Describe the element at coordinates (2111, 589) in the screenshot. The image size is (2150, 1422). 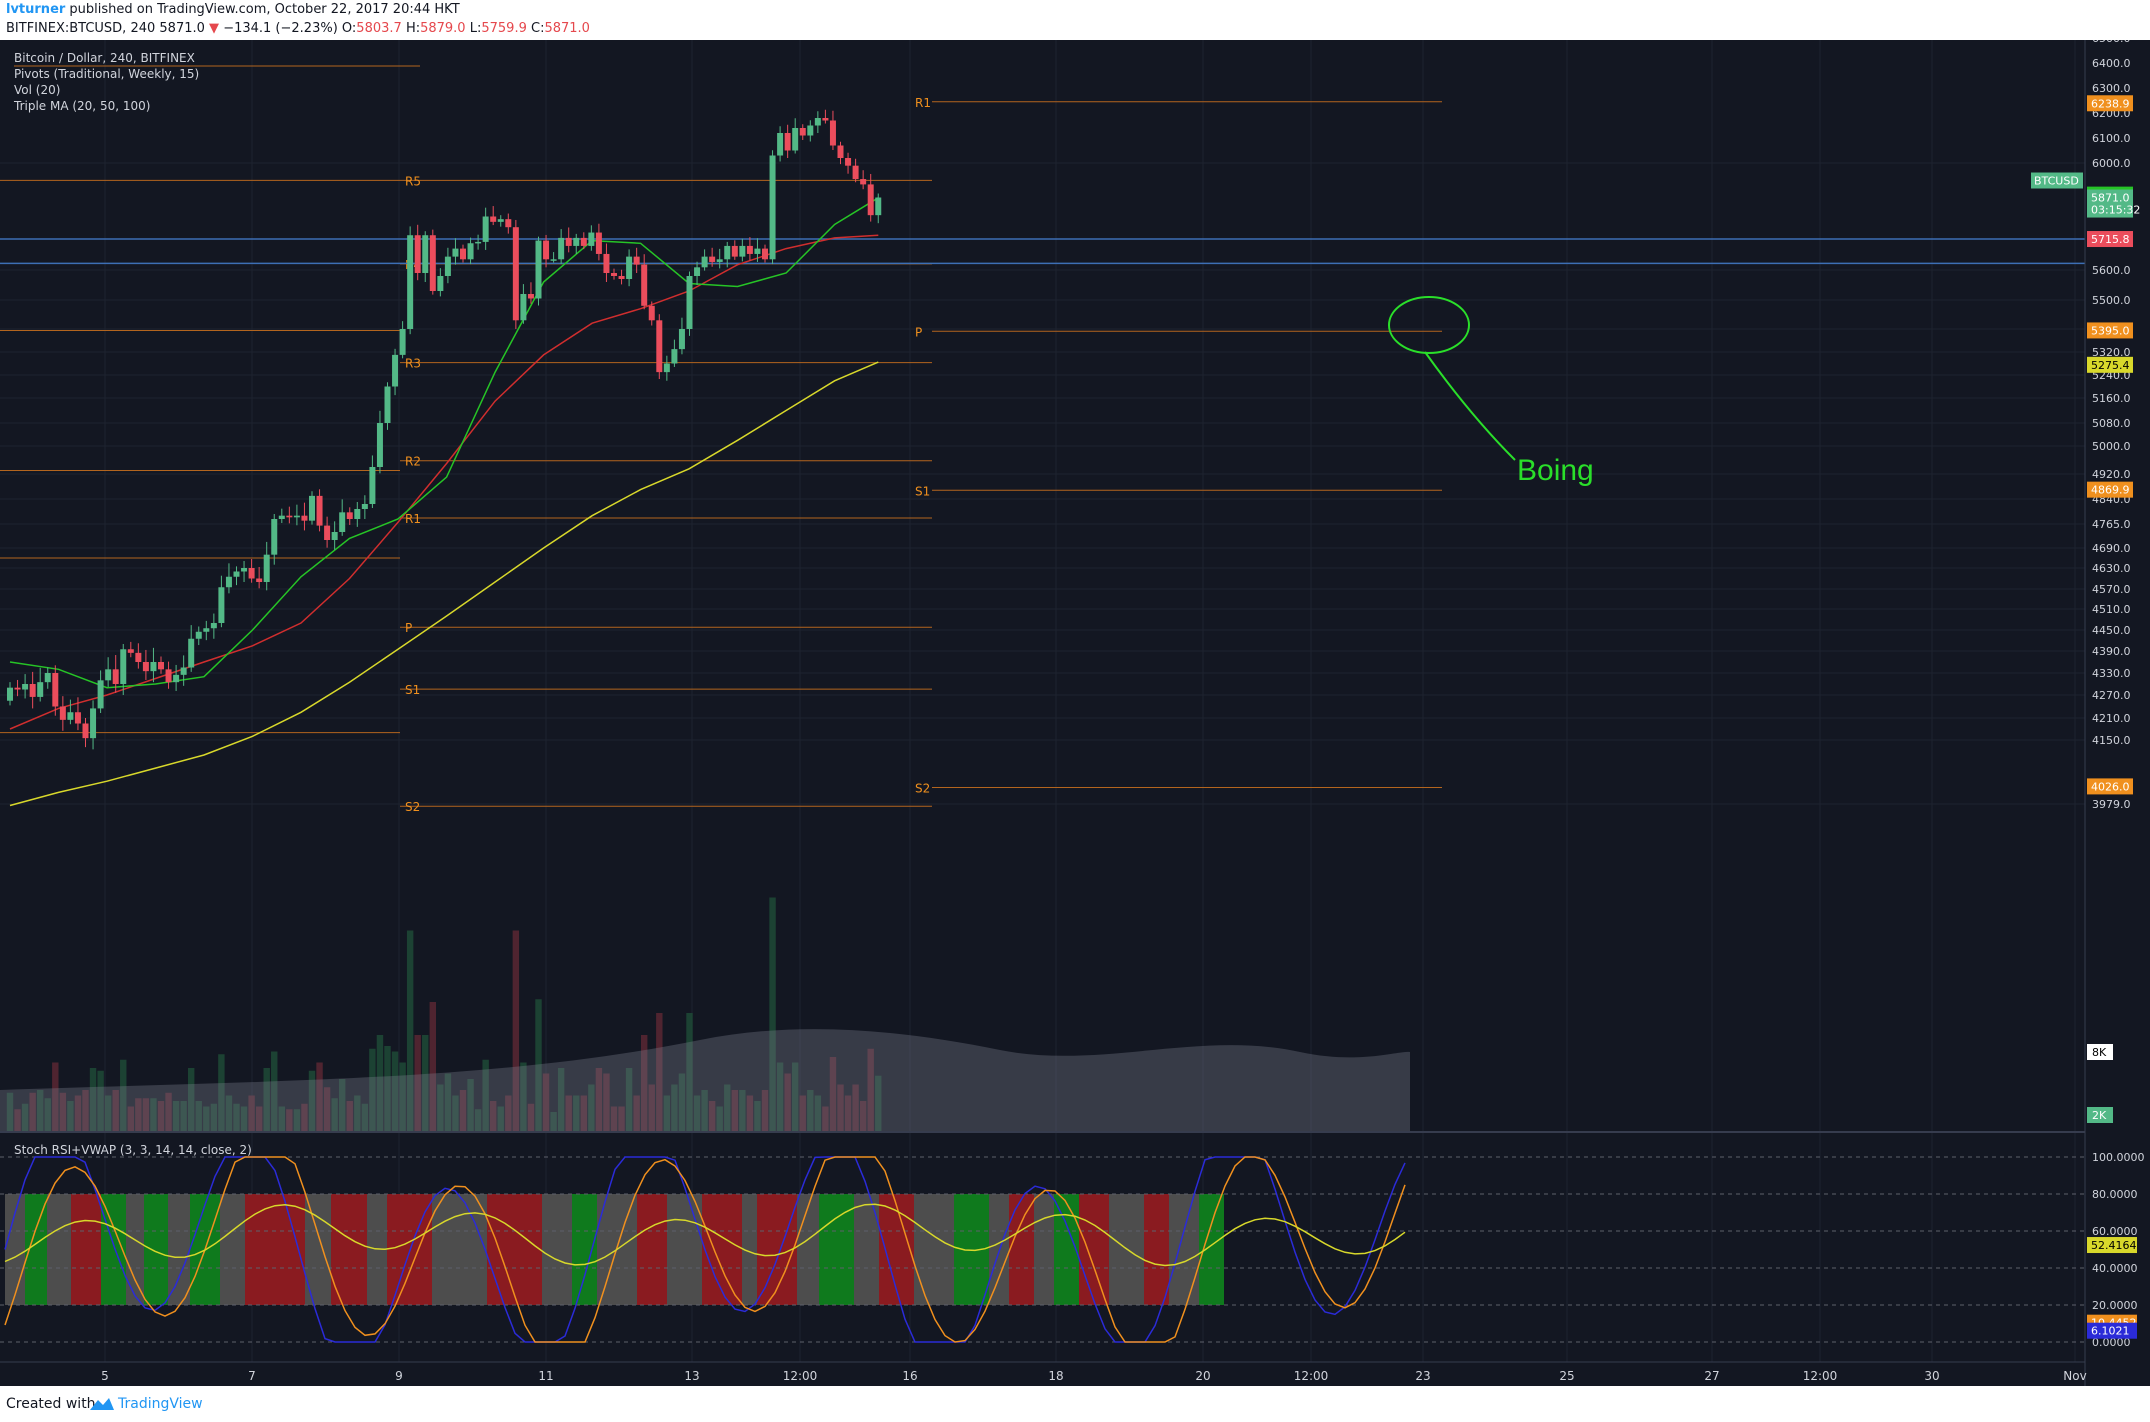
I see `price-tick: 4570.0` at that location.